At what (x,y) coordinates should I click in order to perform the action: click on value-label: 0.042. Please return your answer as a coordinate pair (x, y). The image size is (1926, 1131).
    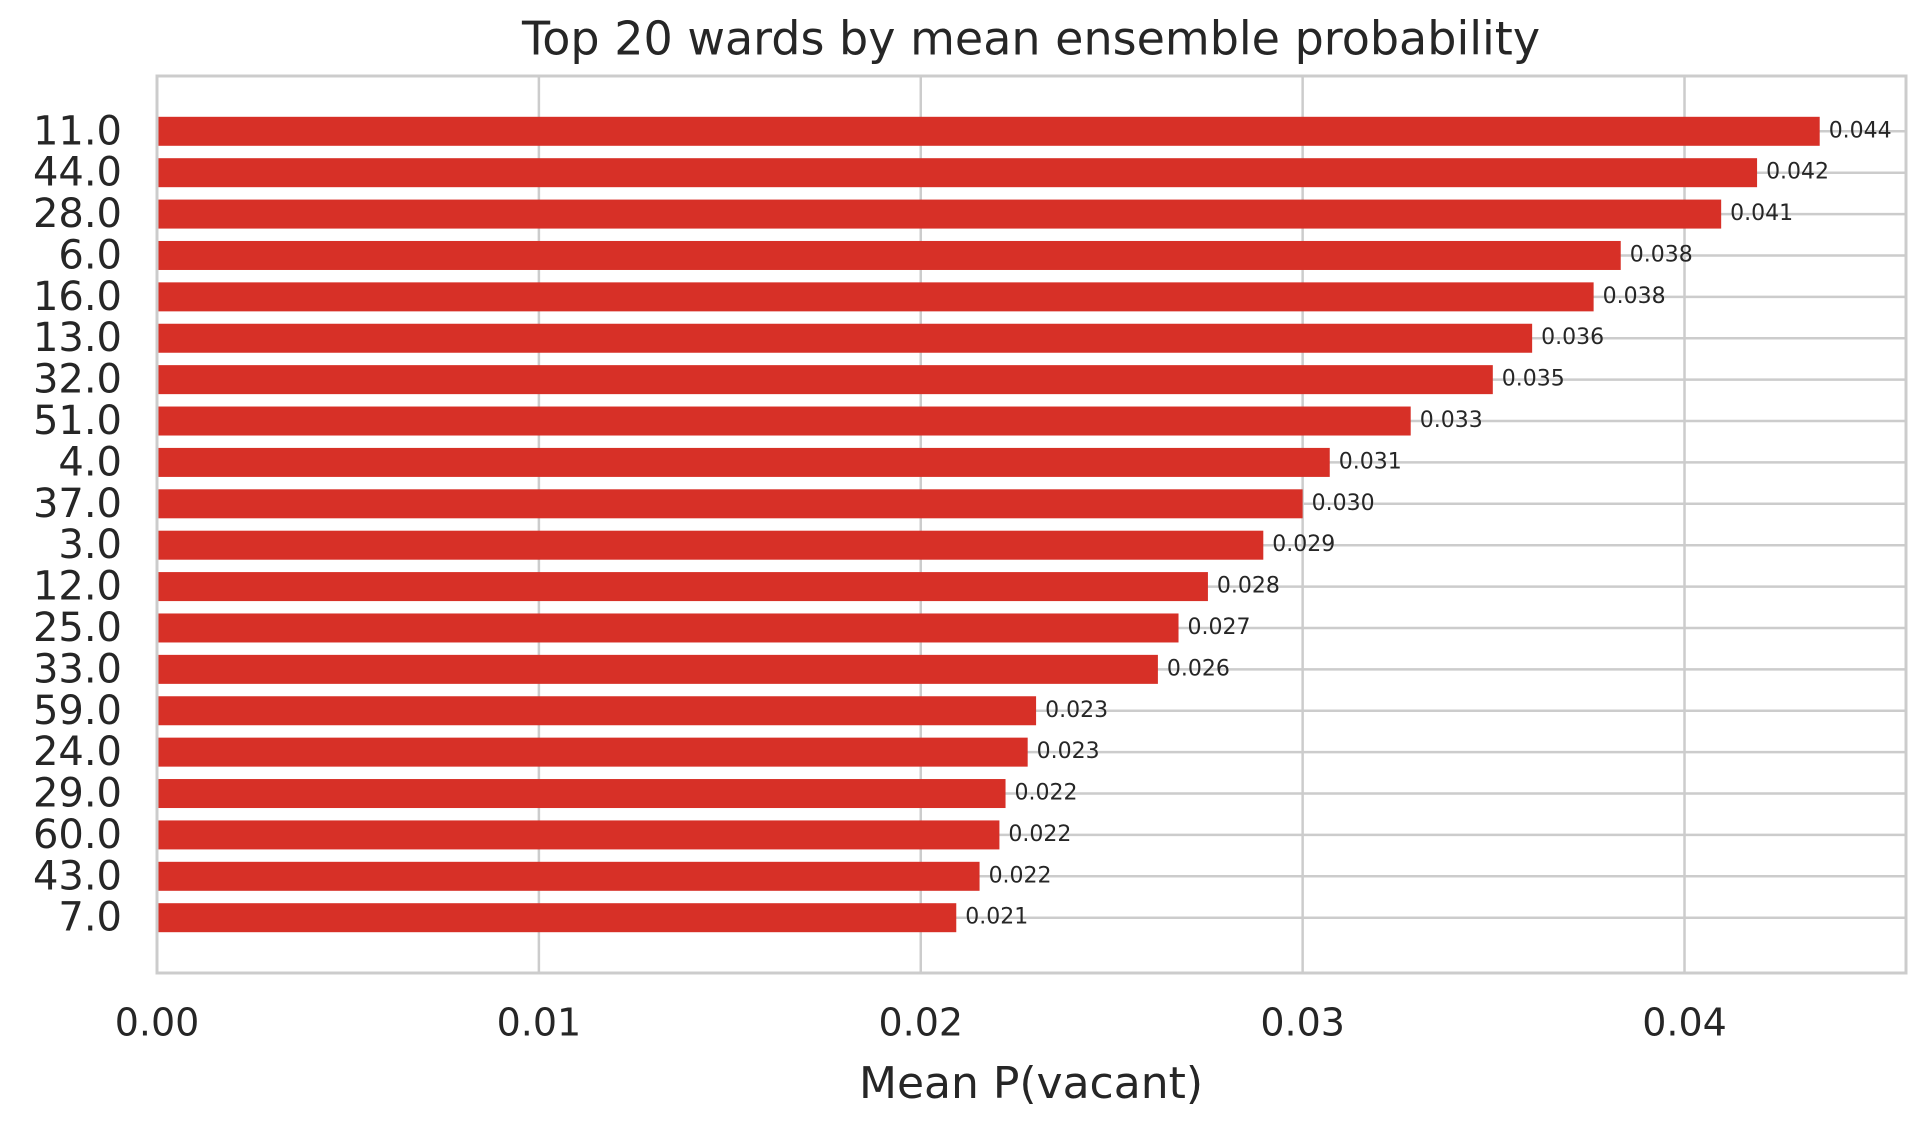
    Looking at the image, I should click on (1797, 172).